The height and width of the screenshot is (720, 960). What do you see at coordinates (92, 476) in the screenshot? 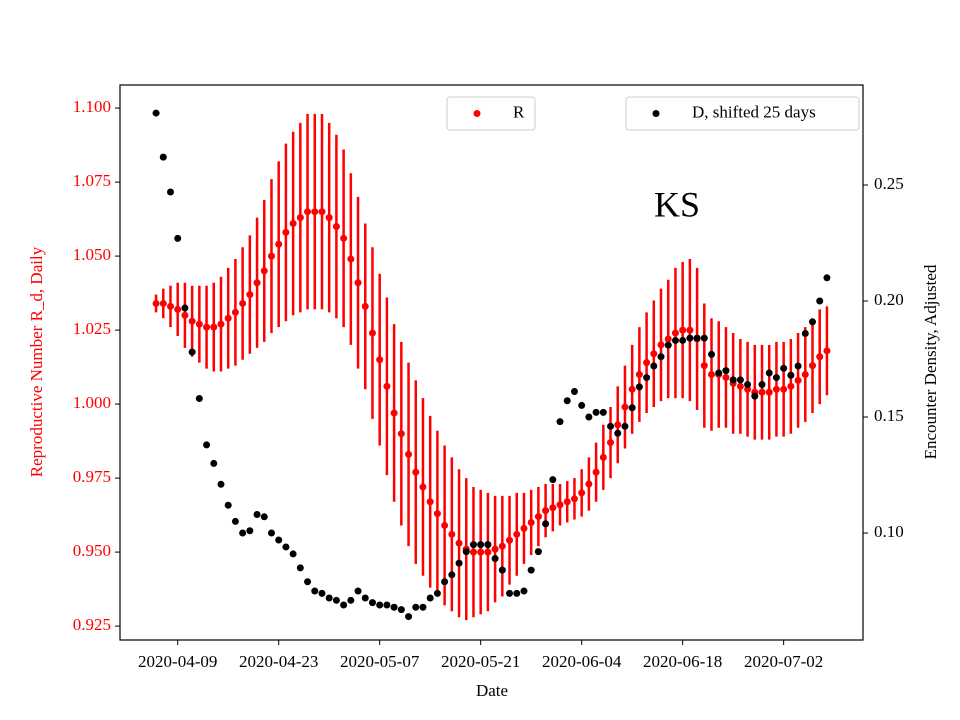
I see `y-tick-label: 0.975` at bounding box center [92, 476].